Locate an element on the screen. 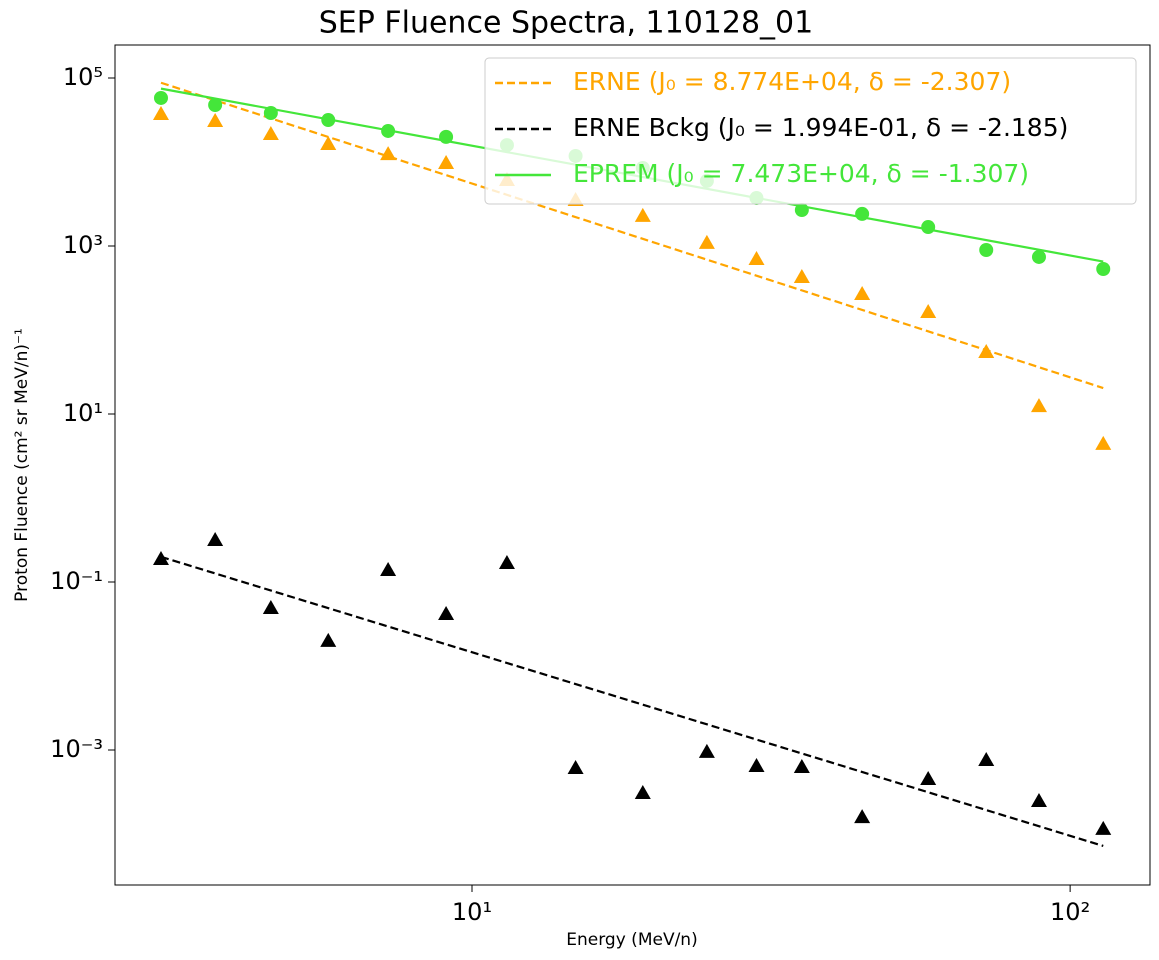 This screenshot has height=960, width=1159. x-tick-label: 10² is located at coordinates (1070, 912).